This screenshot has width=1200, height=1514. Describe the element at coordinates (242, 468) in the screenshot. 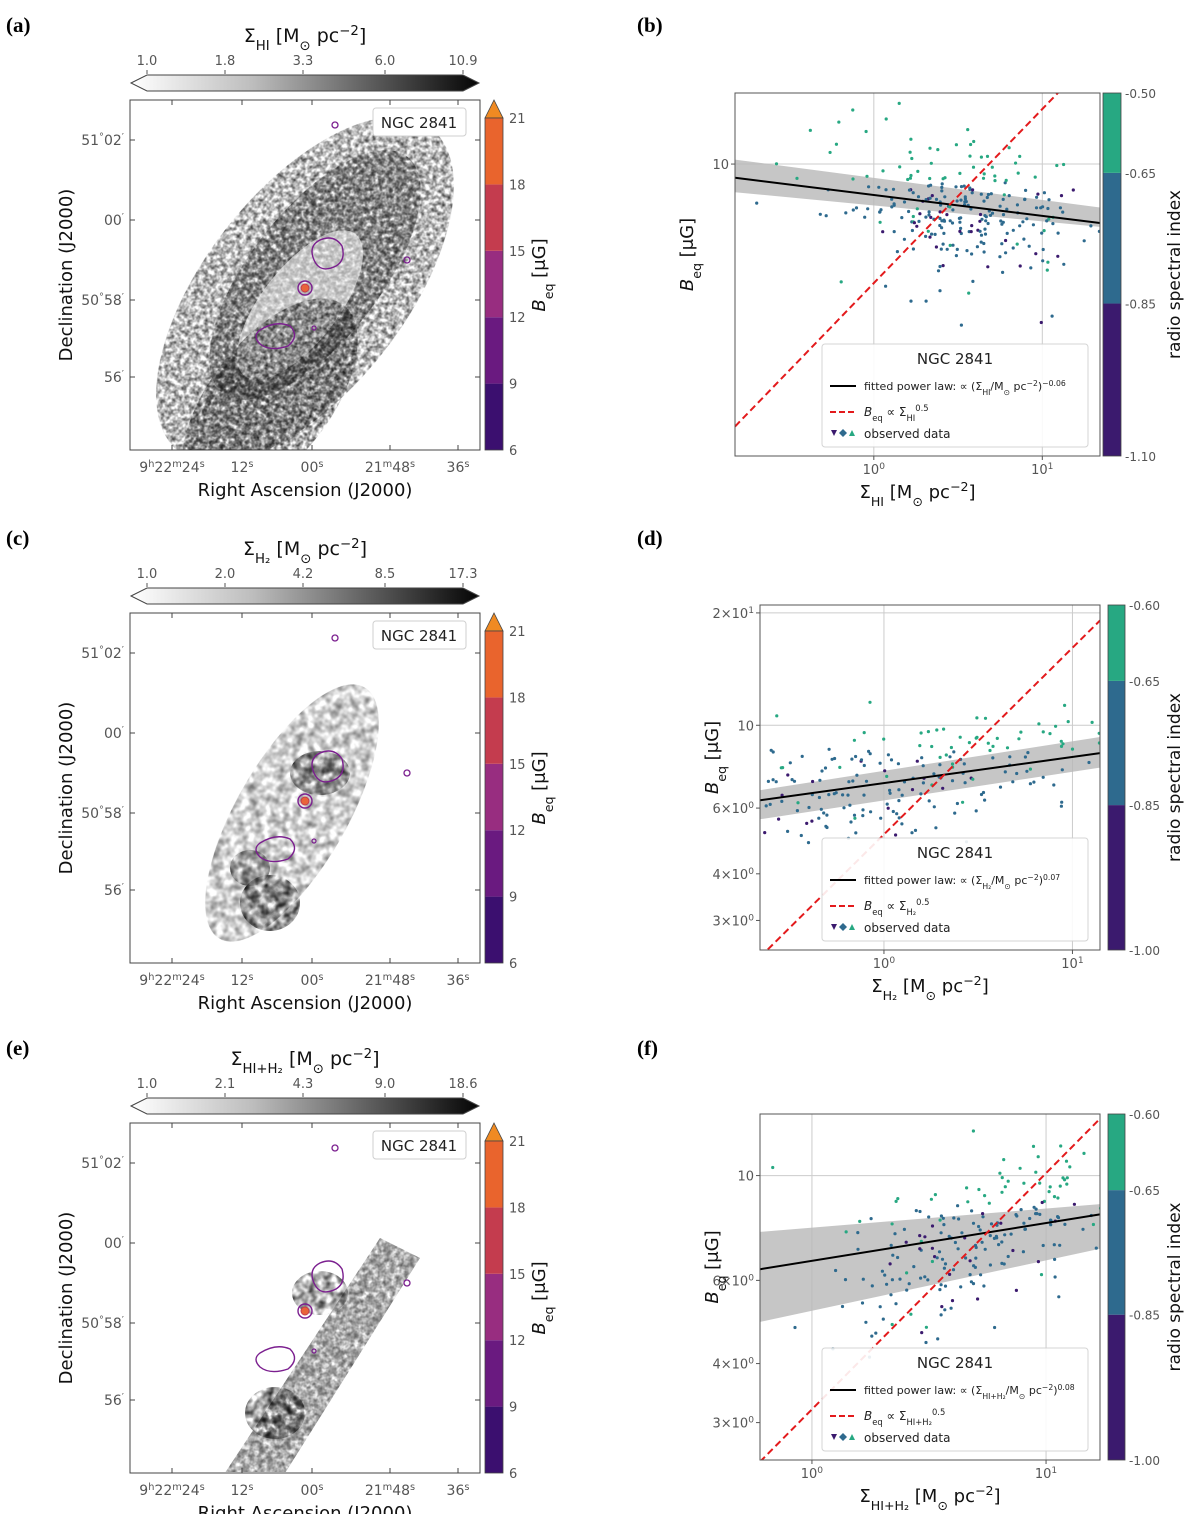

I see `ra-tick-label: 12s` at that location.